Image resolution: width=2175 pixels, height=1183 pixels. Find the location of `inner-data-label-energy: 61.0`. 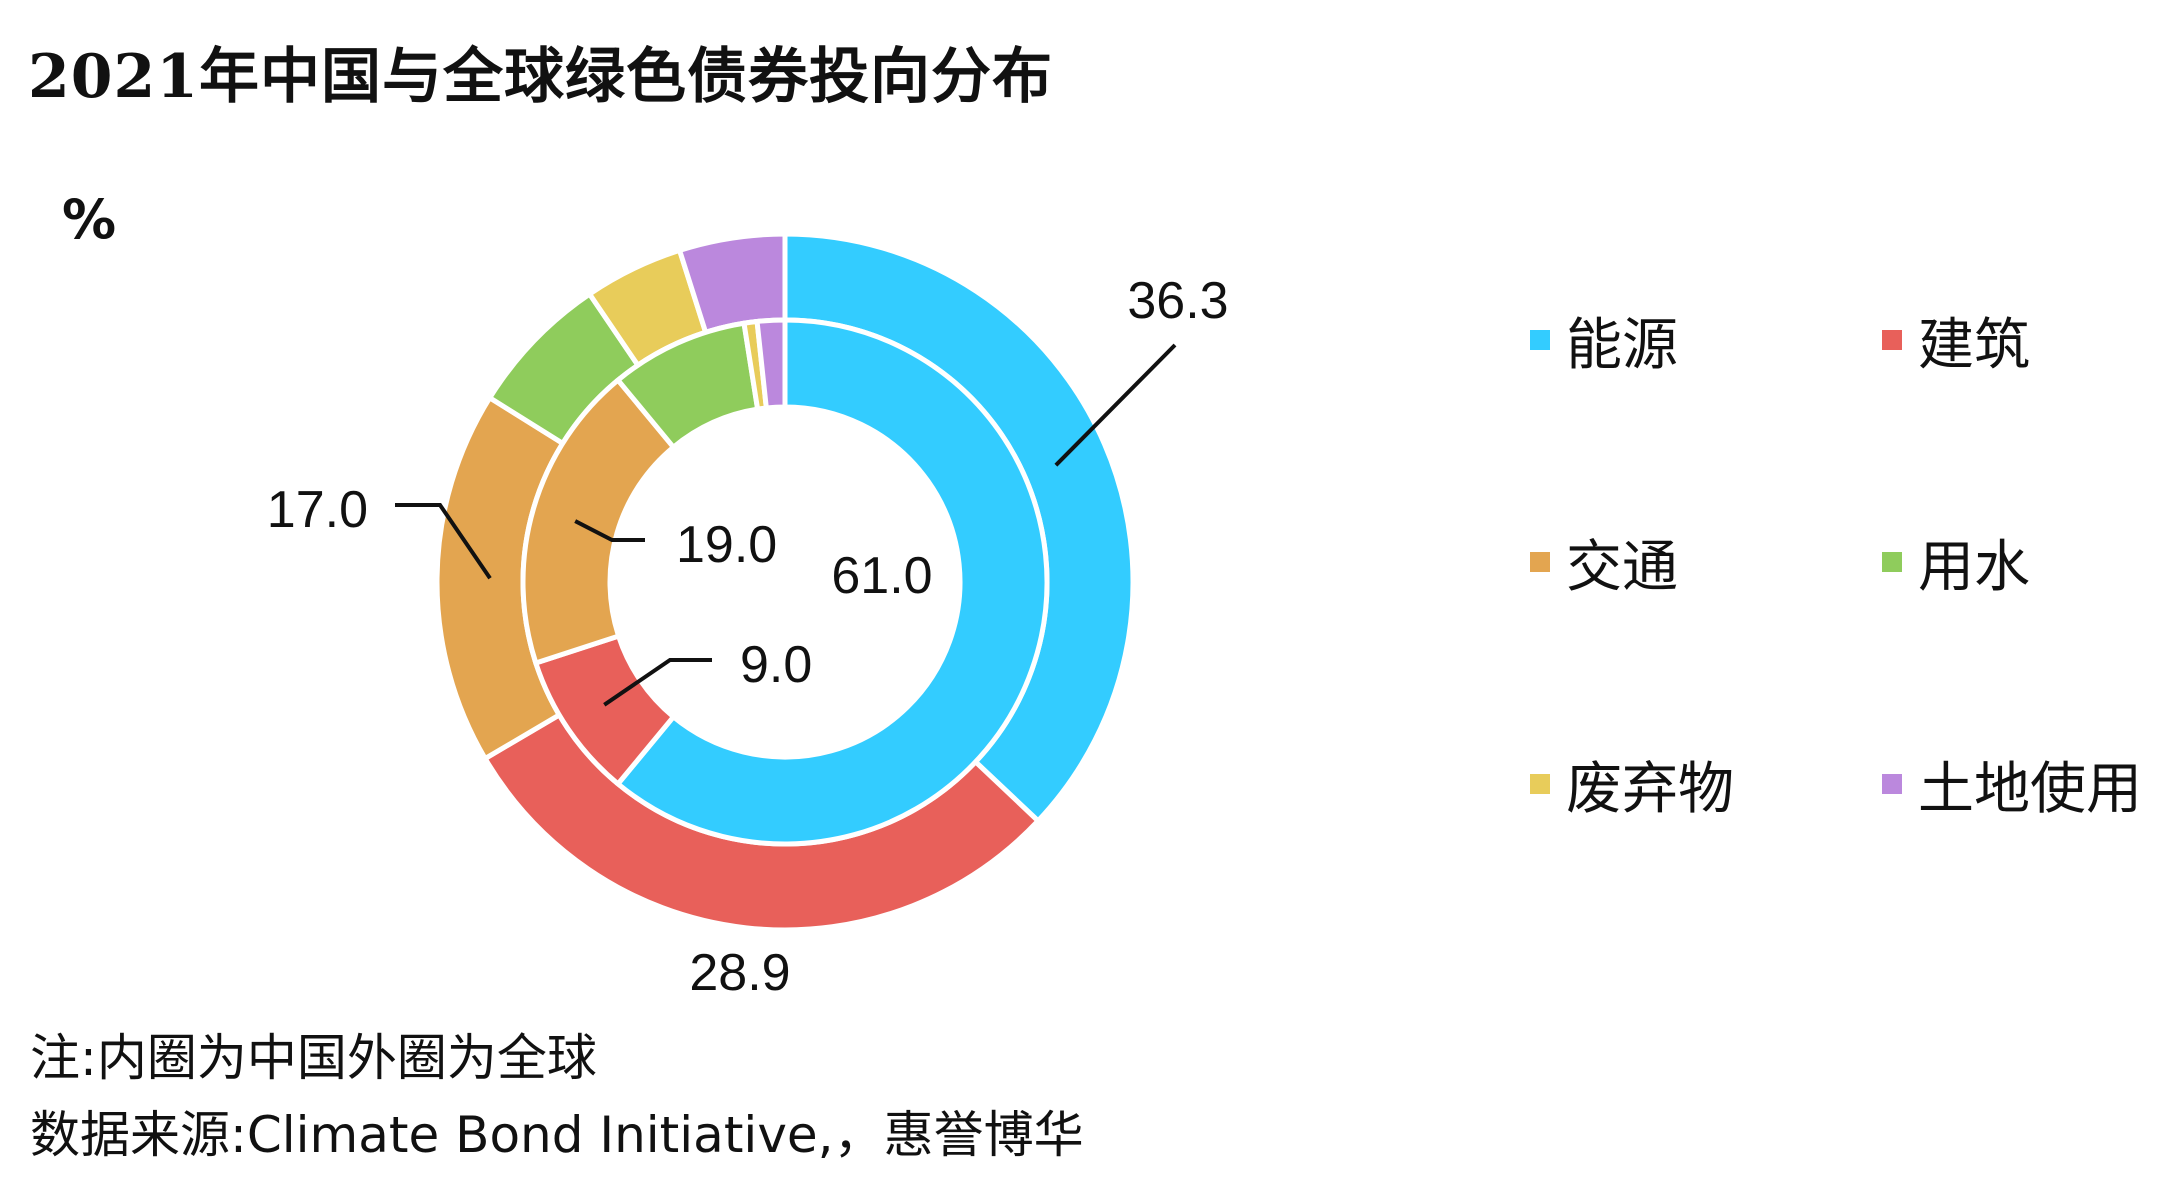

inner-data-label-energy: 61.0 is located at coordinates (881, 576).